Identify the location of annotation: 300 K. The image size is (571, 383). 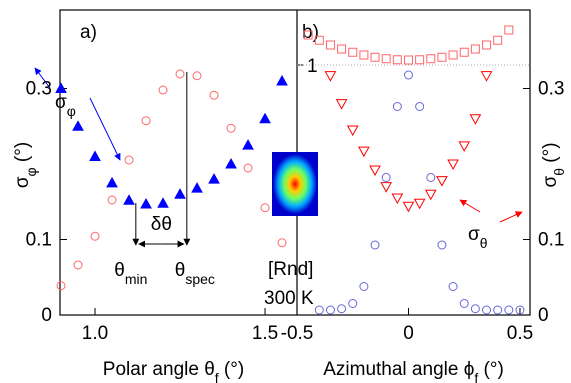
(289, 298).